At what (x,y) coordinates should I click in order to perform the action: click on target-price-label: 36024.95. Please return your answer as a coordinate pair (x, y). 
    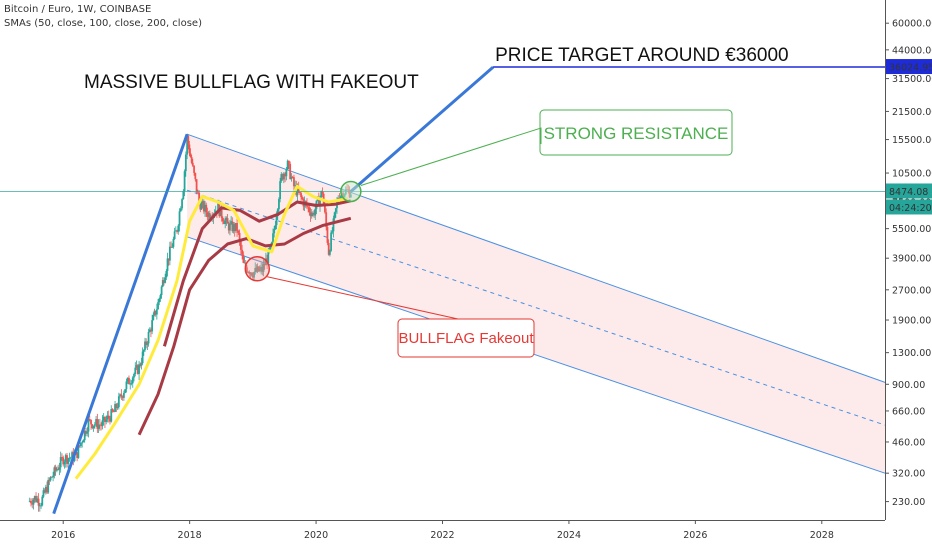
    Looking at the image, I should click on (910, 68).